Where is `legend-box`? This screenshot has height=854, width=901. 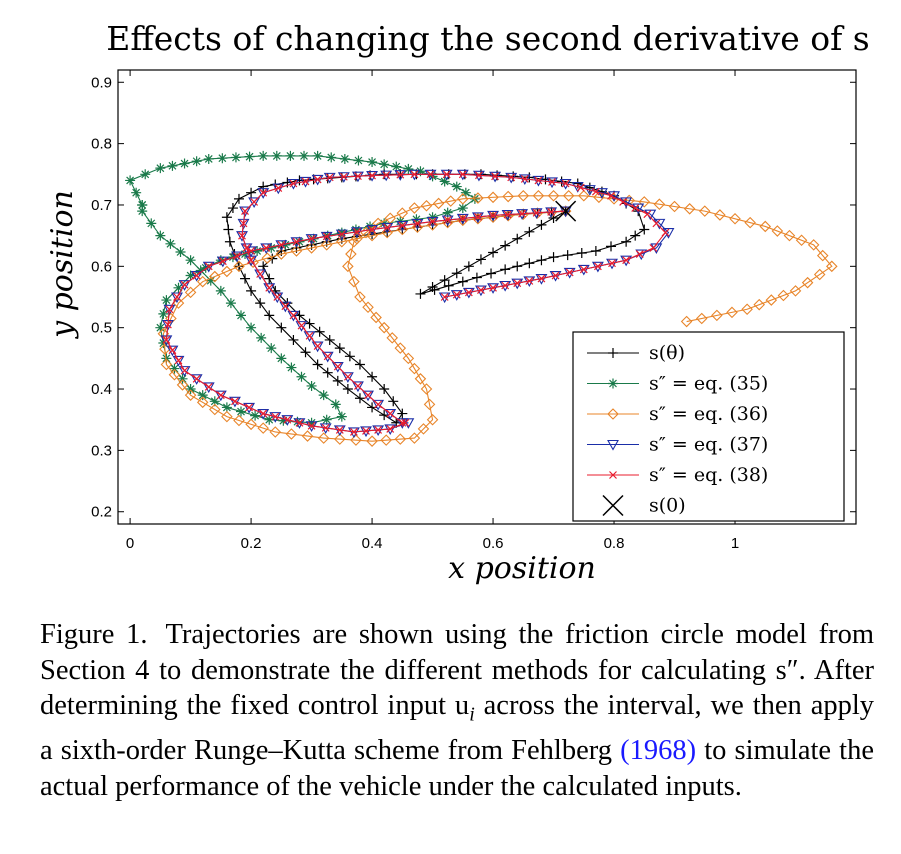
legend-box is located at coordinates (708, 426).